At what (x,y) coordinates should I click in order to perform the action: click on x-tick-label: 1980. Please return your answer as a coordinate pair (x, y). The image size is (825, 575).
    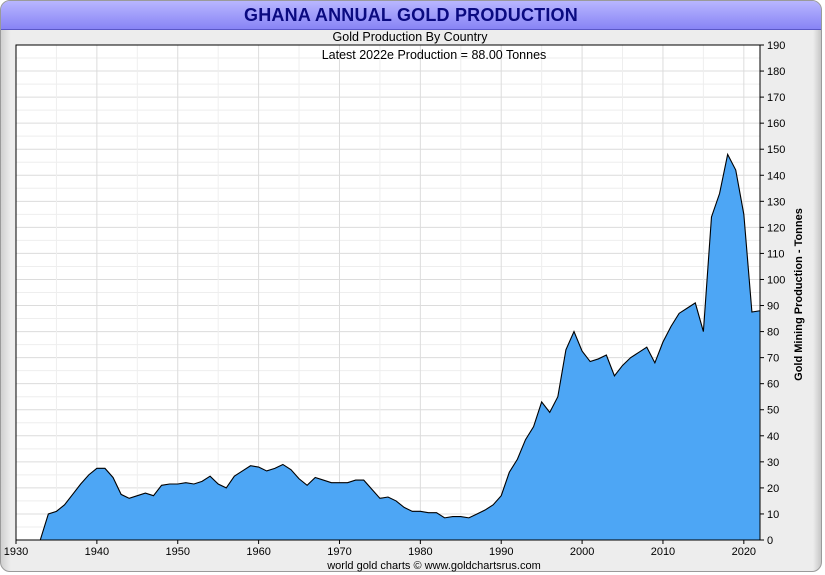
    Looking at the image, I should click on (420, 552).